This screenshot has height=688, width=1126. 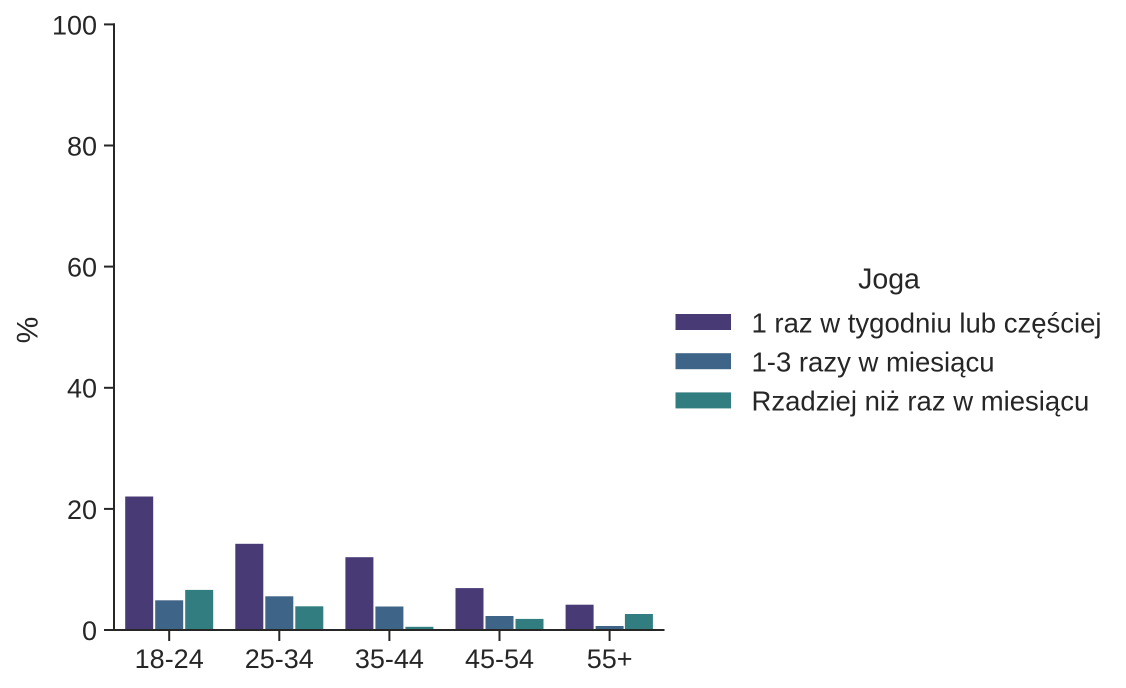 What do you see at coordinates (82, 146) in the screenshot?
I see `svg-text: 80` at bounding box center [82, 146].